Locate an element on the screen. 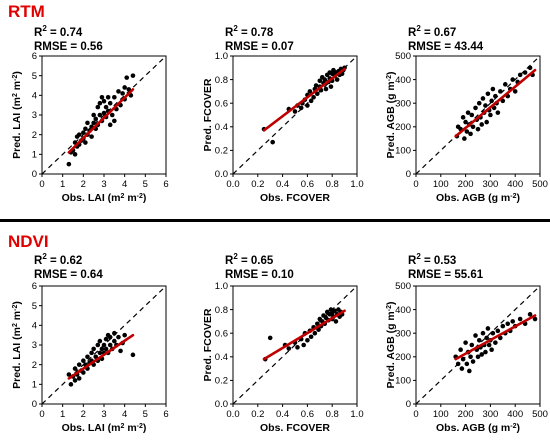 This screenshot has height=448, width=550. x-tick-label: 1.0 is located at coordinates (356, 414).